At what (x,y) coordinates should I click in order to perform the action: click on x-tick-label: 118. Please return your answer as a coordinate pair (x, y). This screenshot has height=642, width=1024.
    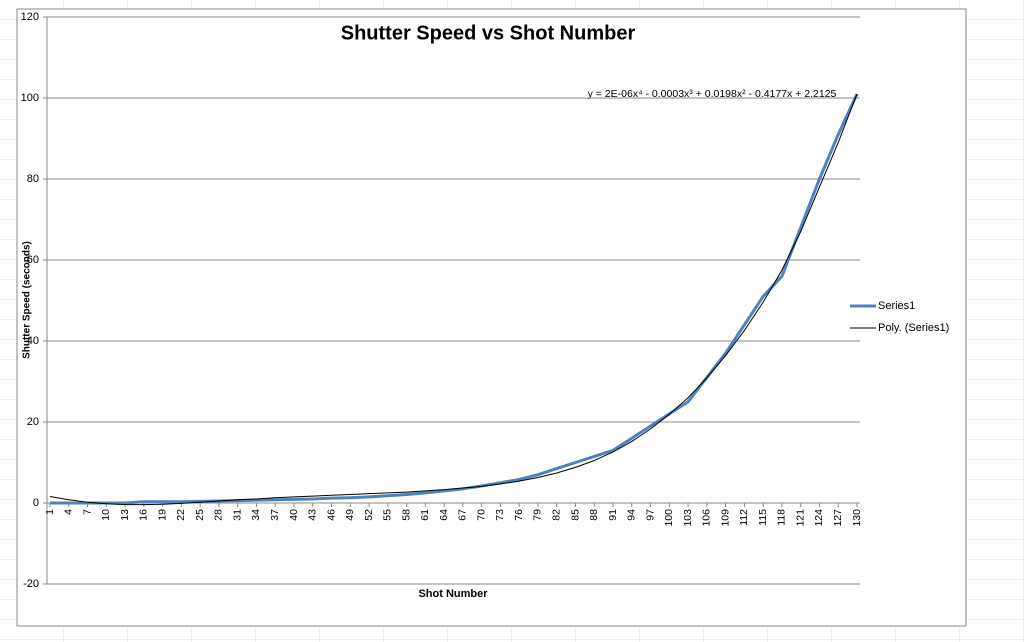
    Looking at the image, I should click on (782, 517).